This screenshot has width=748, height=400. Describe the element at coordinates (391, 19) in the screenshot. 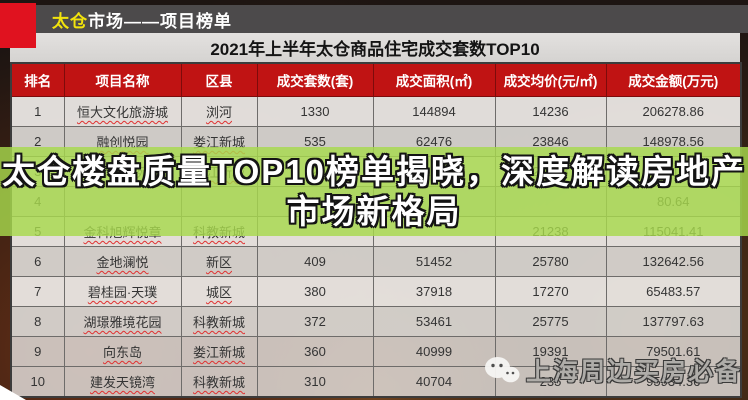

I see `top-banner: 太仓 市场——项目榜单` at that location.